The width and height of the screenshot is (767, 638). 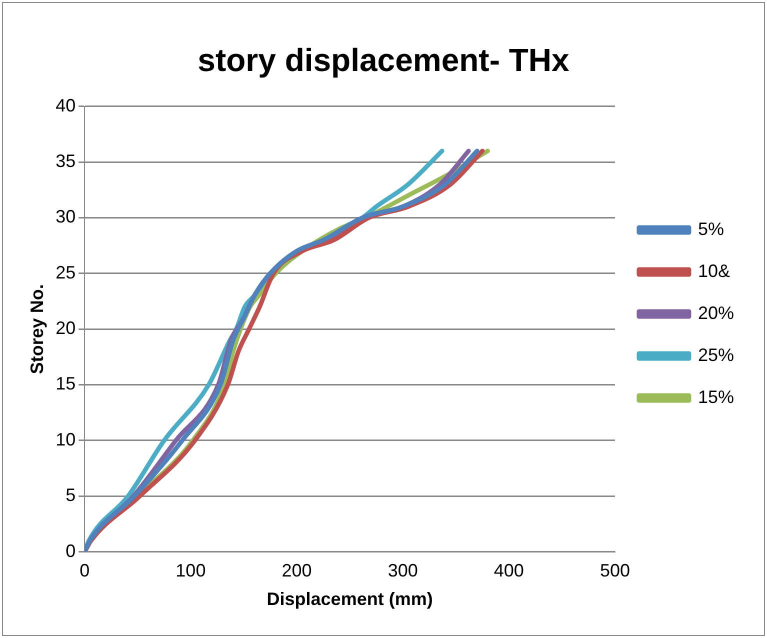 What do you see at coordinates (66, 105) in the screenshot?
I see `y-tick-label: 40` at bounding box center [66, 105].